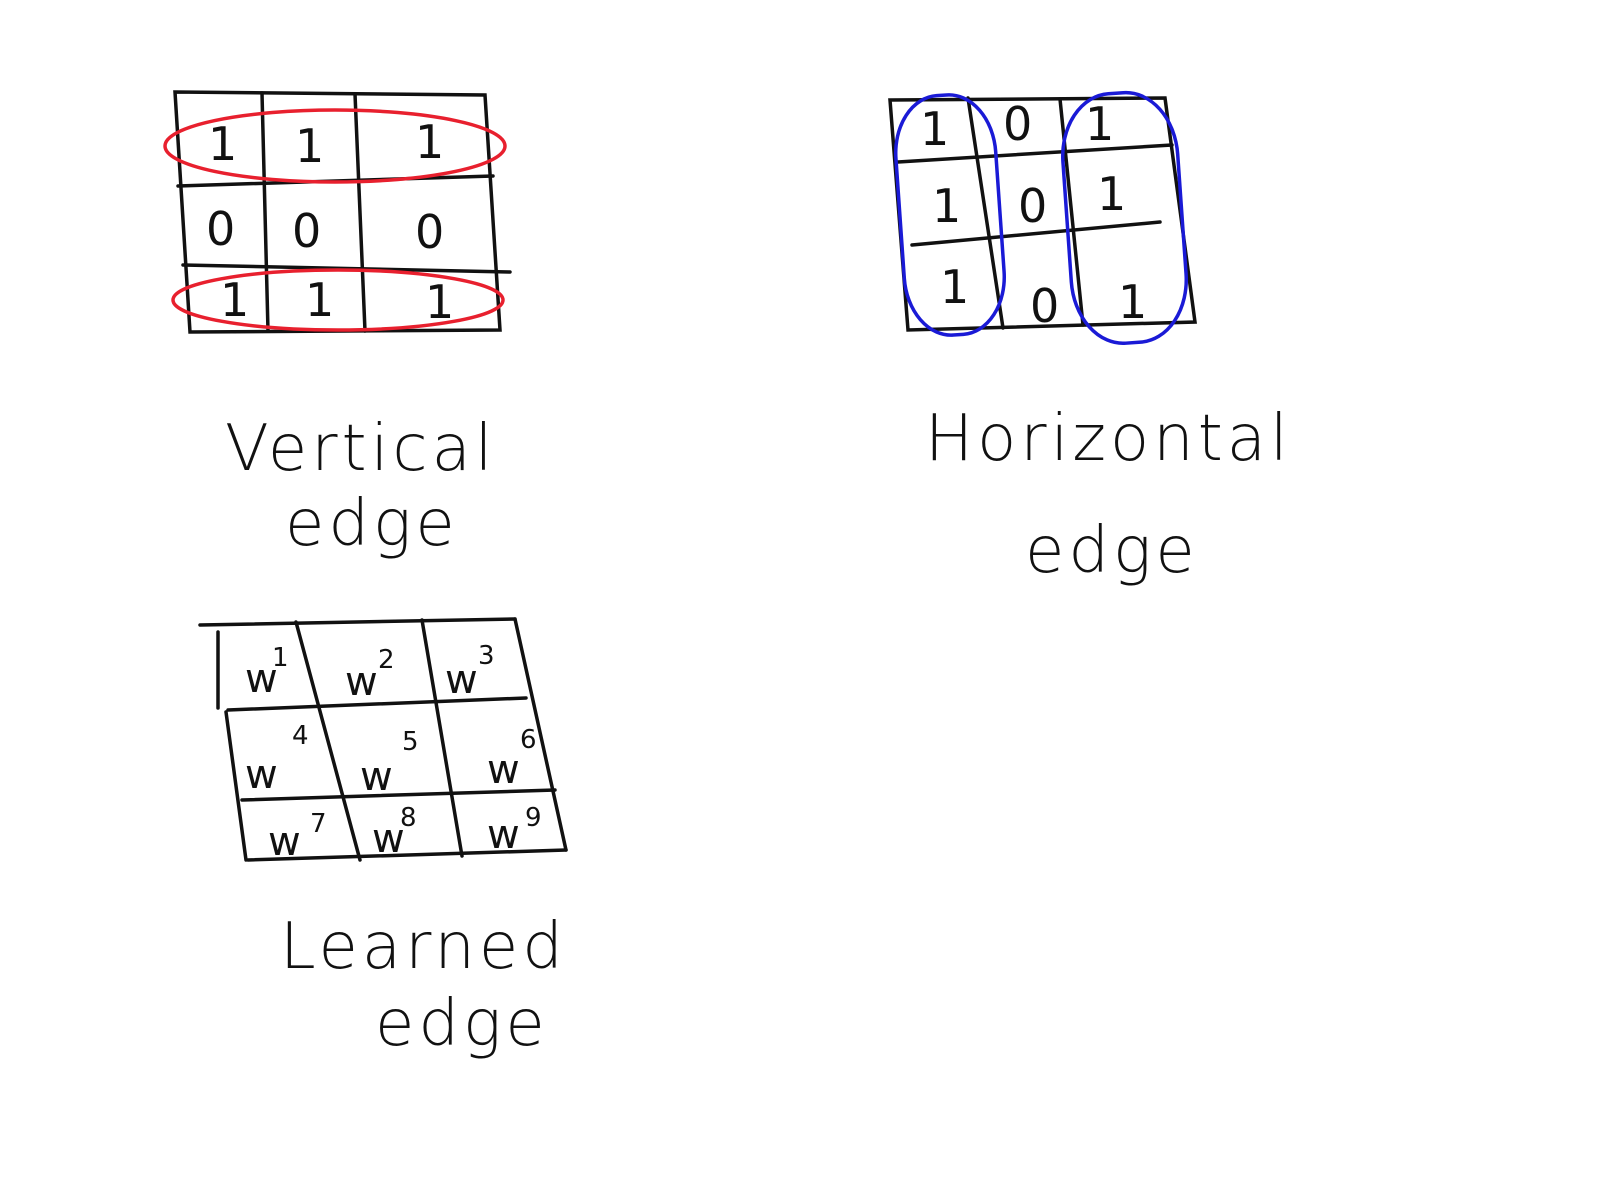 The width and height of the screenshot is (1600, 1200). What do you see at coordinates (1032, 206) in the screenshot?
I see `horizontal-cell-r2c2: 0` at bounding box center [1032, 206].